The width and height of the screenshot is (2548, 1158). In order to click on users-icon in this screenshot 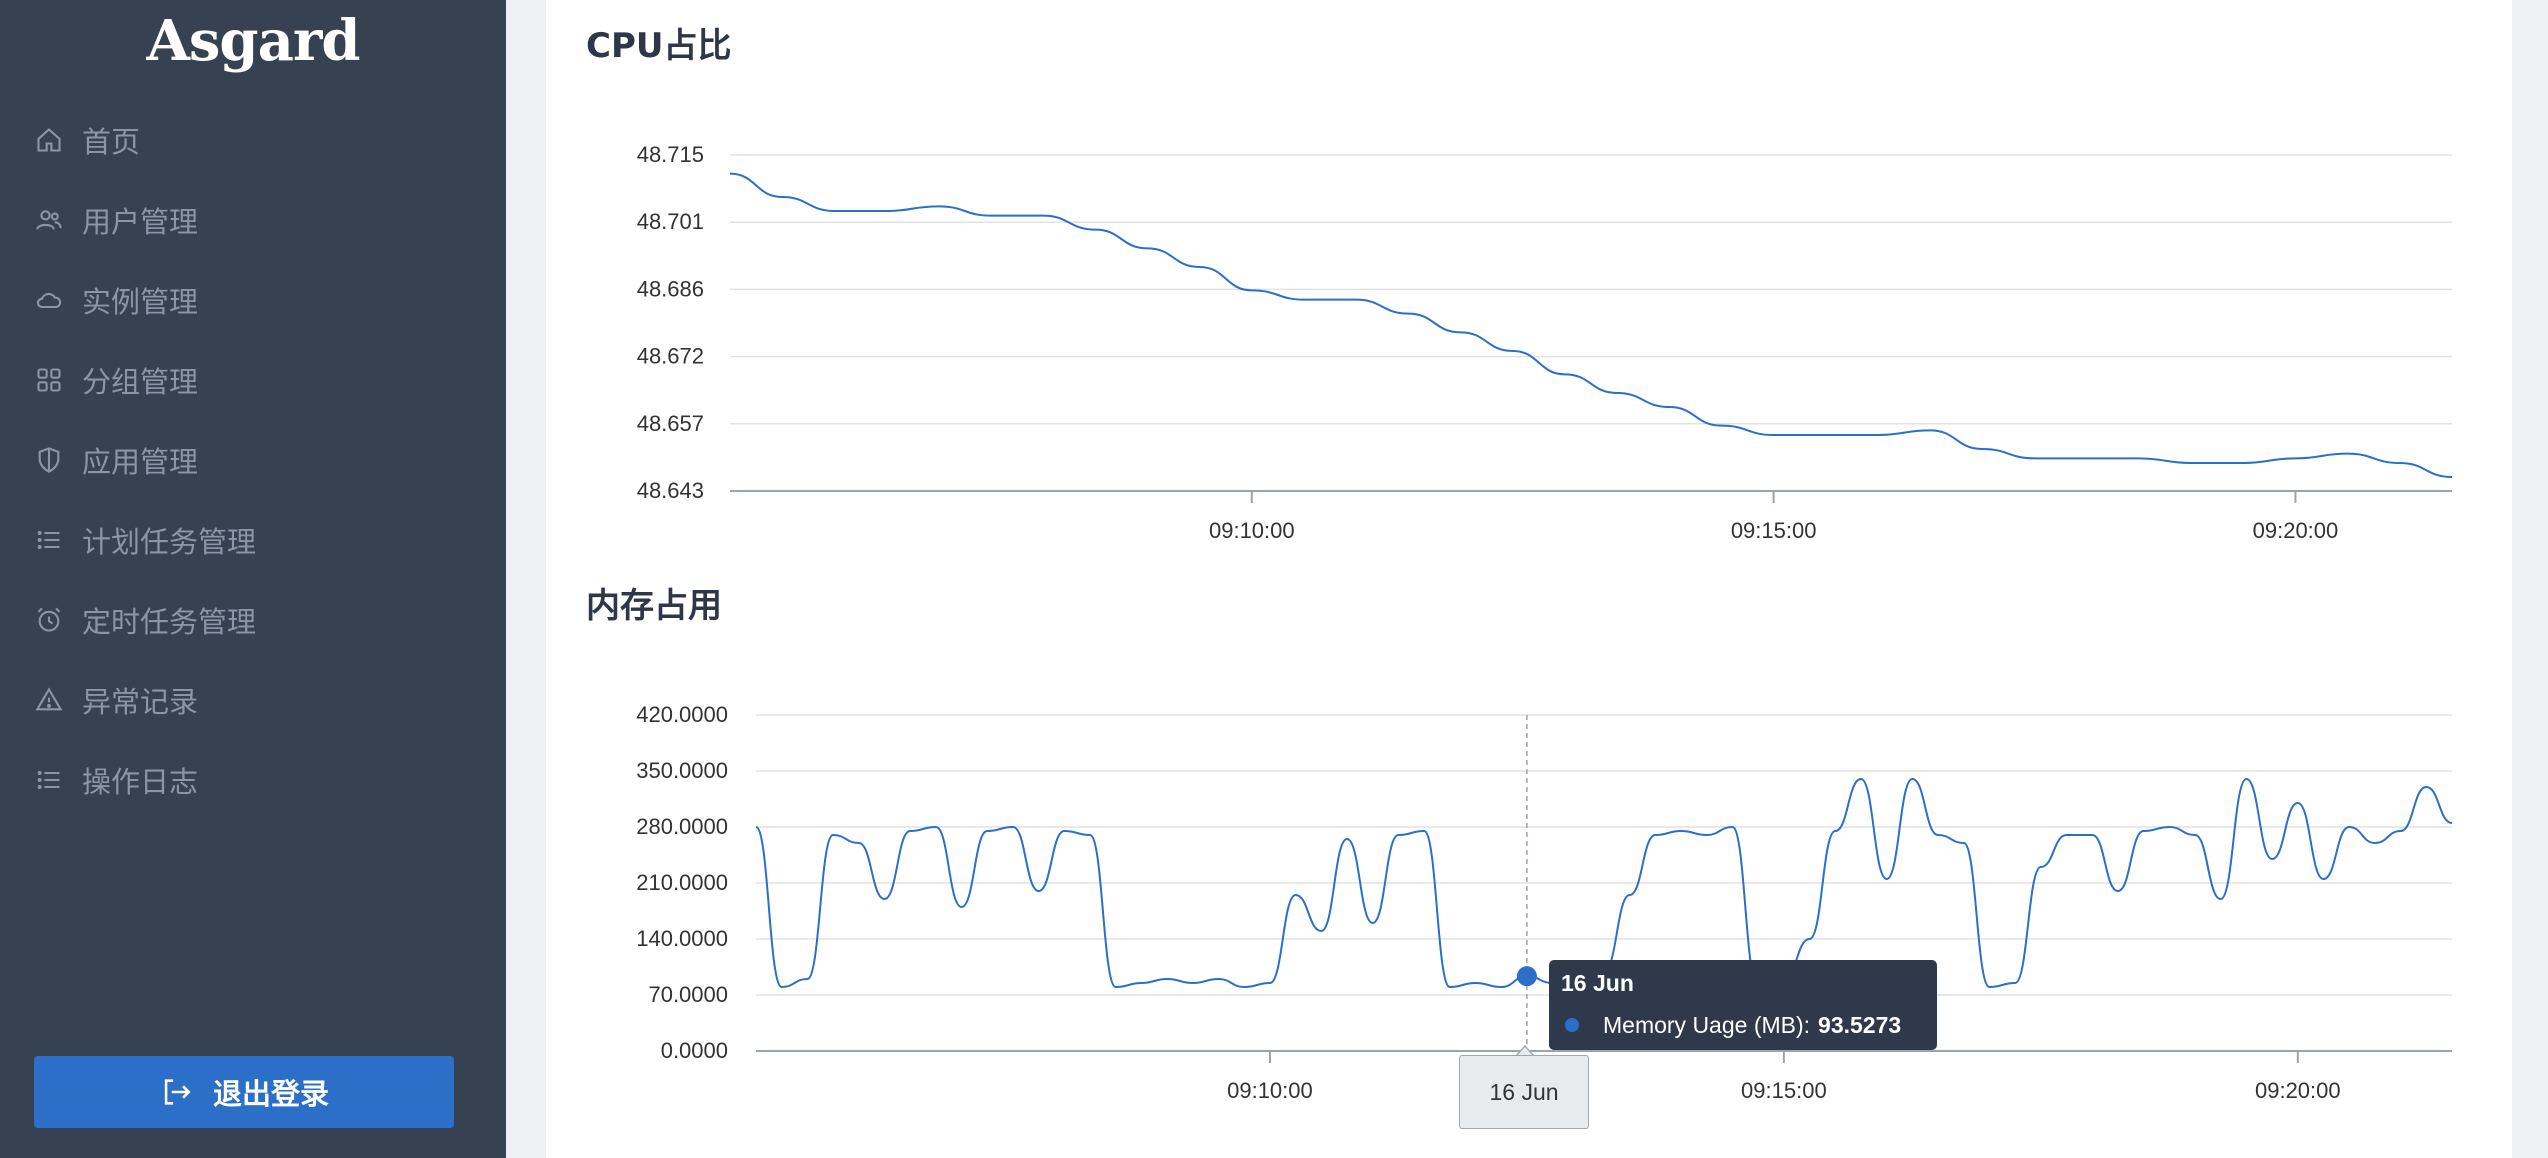, I will do `click(49, 220)`.